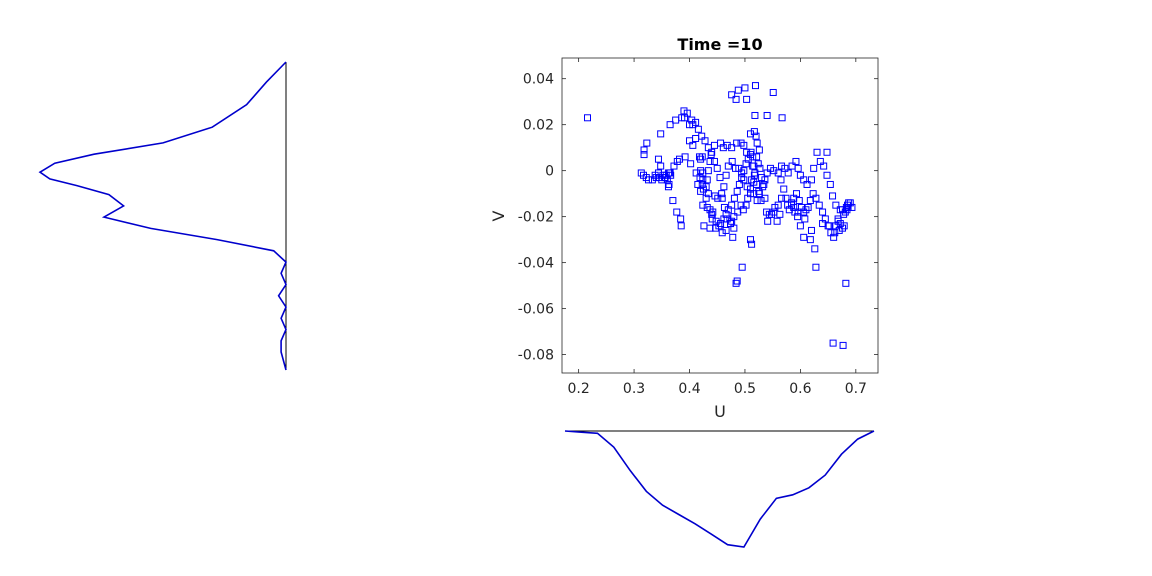 The image size is (1152, 576). I want to click on x-tick-label: 0.3, so click(634, 389).